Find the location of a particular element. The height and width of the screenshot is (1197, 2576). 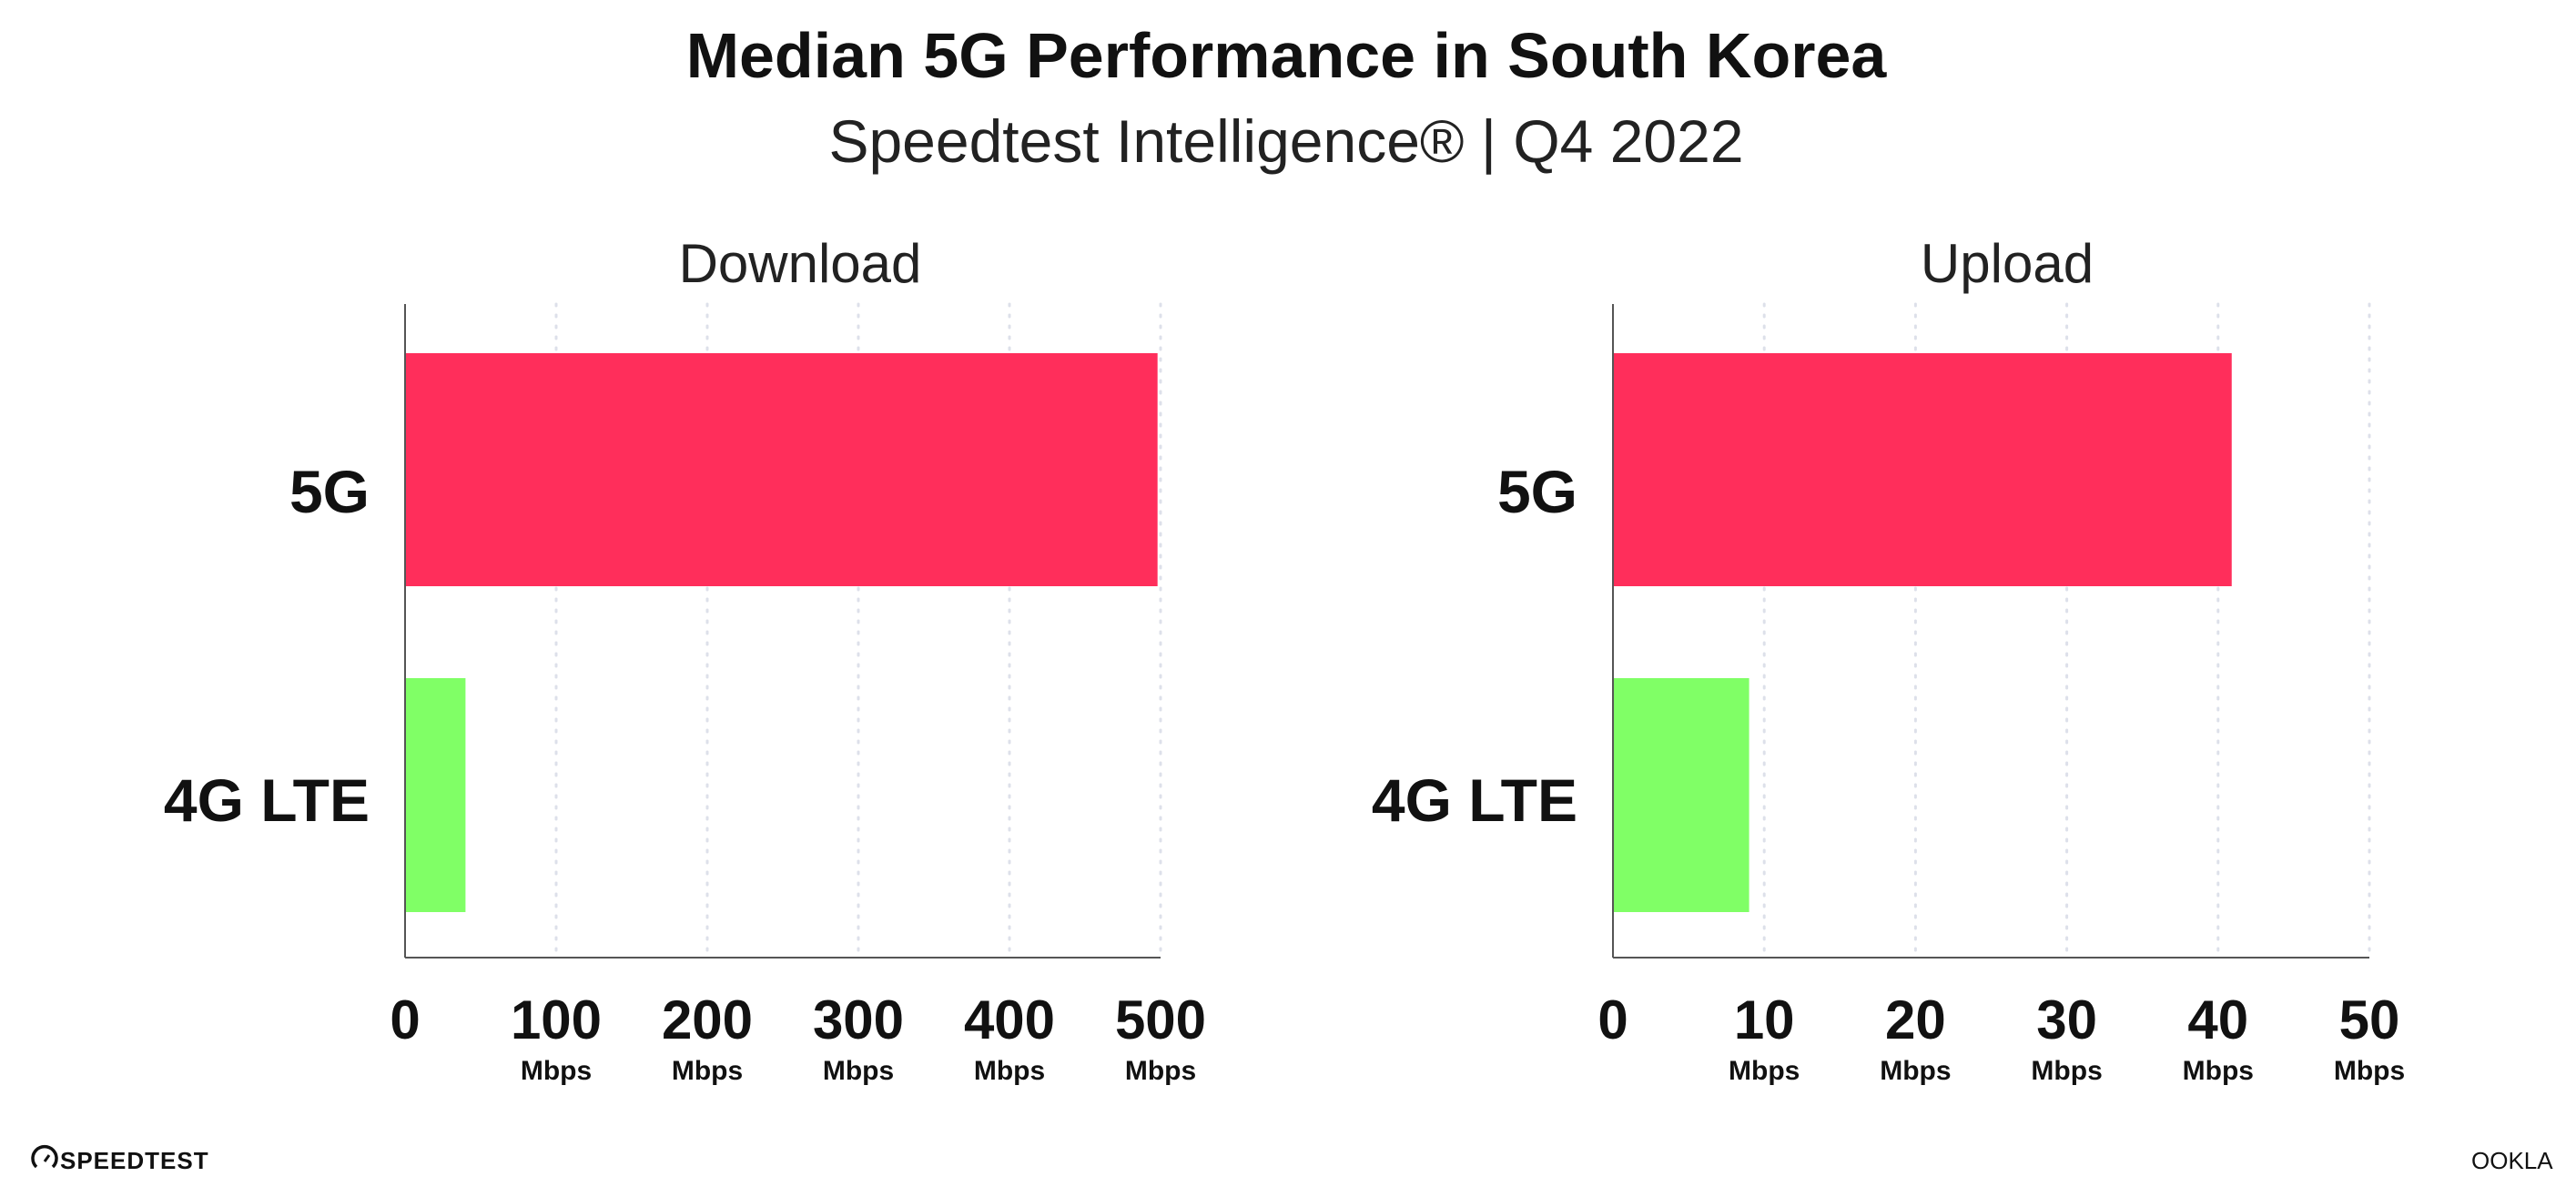

x-tick-label: 300 is located at coordinates (858, 1020).